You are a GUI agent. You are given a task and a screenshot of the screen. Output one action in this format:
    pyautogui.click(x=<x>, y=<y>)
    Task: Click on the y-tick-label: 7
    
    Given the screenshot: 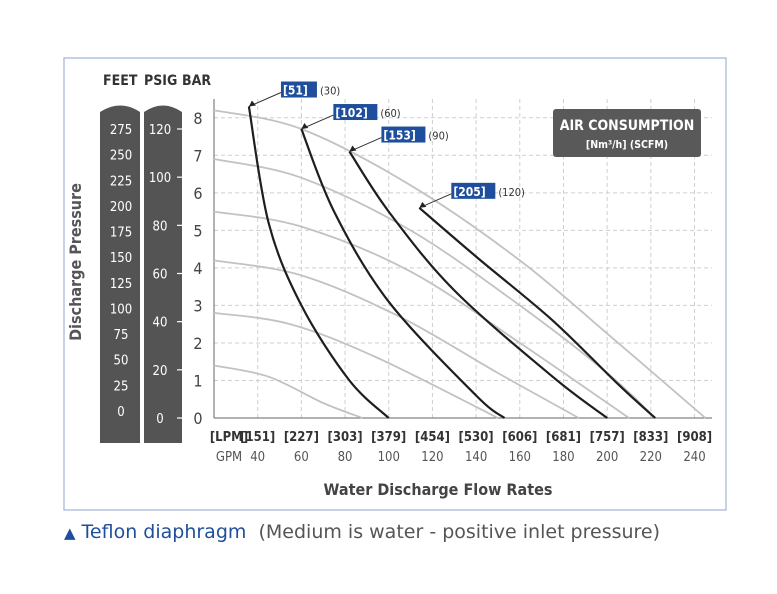 What is the action you would take?
    pyautogui.click(x=197, y=155)
    